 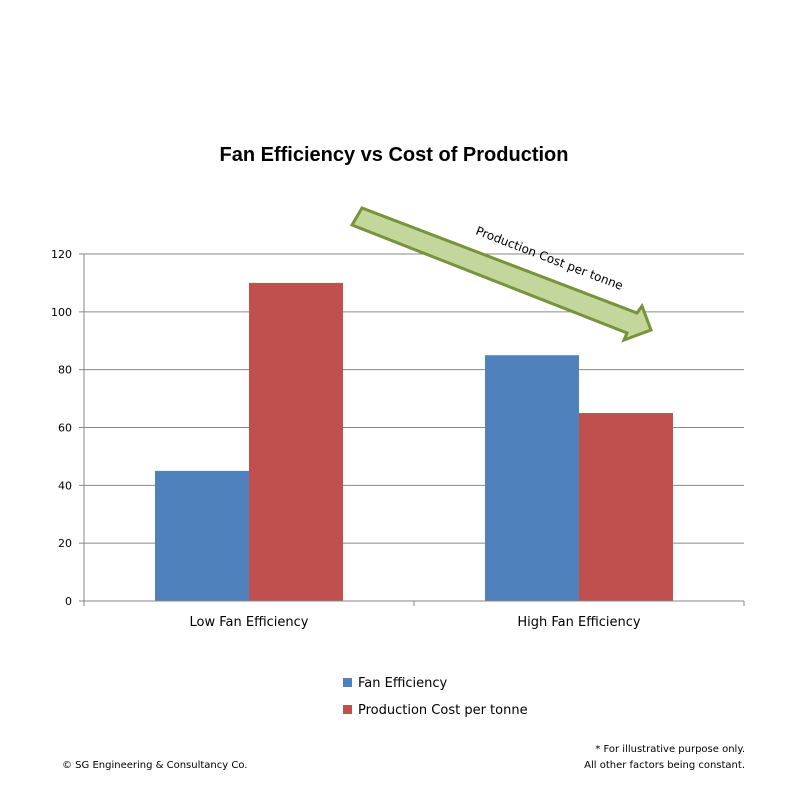 I want to click on disclaimer-line-2: All other factors being constant., so click(x=664, y=765).